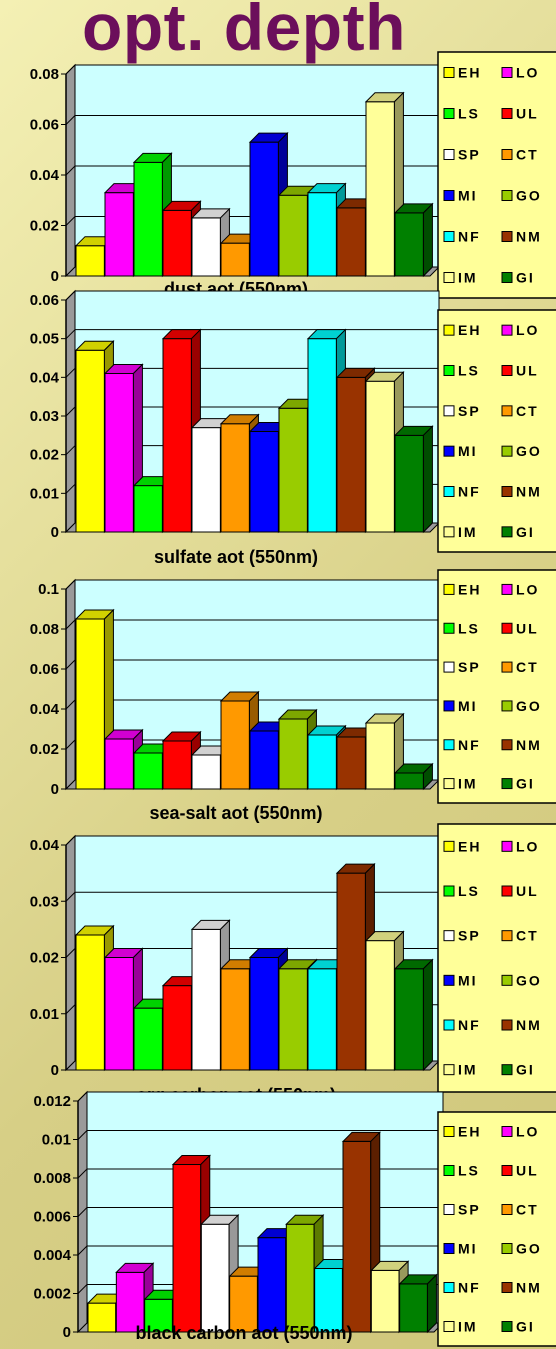 The image size is (556, 1349). Describe the element at coordinates (44, 629) in the screenshot. I see `y-tick-label: 0.08` at that location.